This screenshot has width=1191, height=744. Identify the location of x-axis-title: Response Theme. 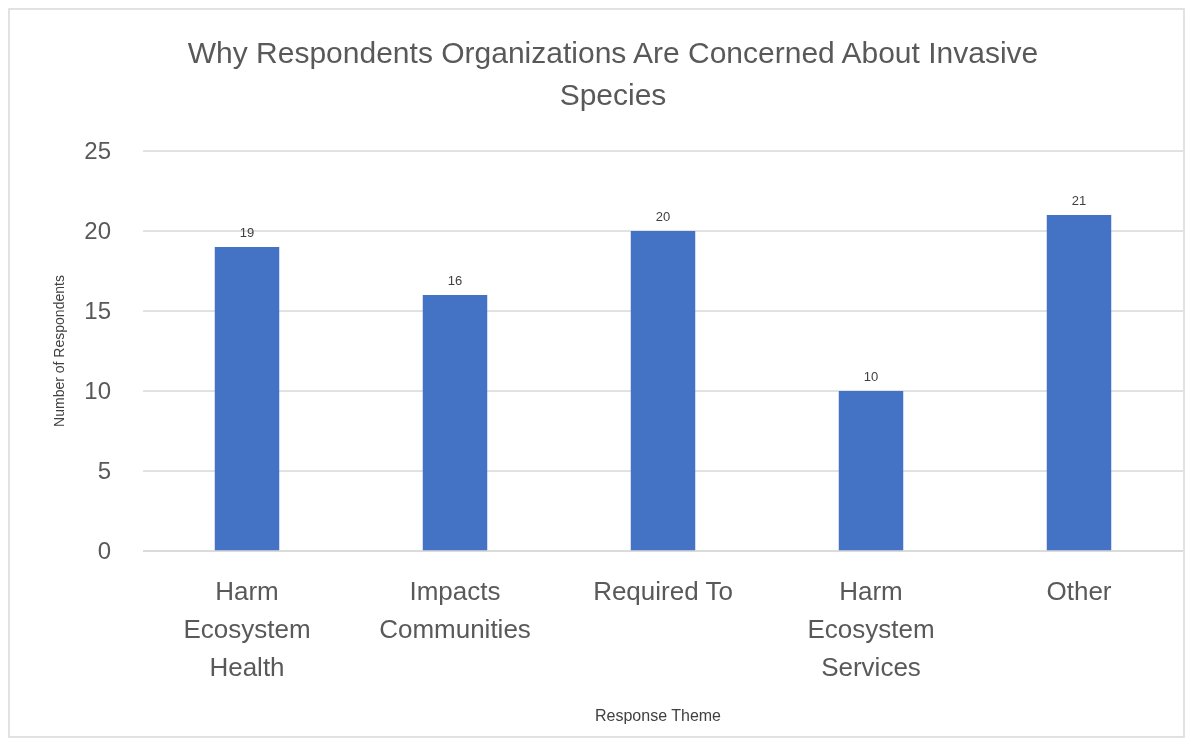
(658, 715).